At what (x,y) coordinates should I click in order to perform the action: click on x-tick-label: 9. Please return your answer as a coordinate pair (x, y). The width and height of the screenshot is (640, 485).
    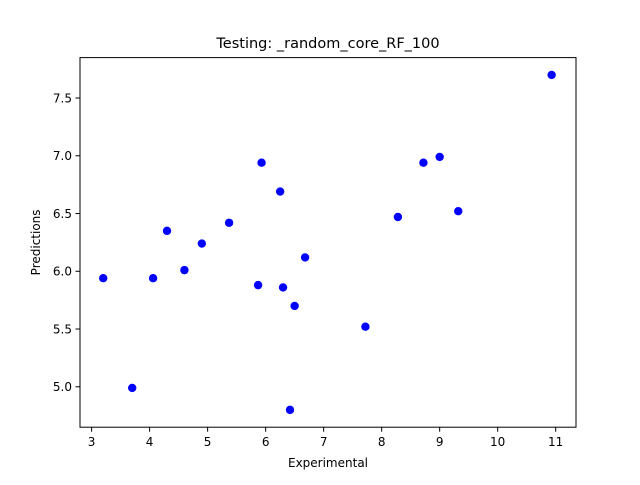
    Looking at the image, I should click on (440, 442).